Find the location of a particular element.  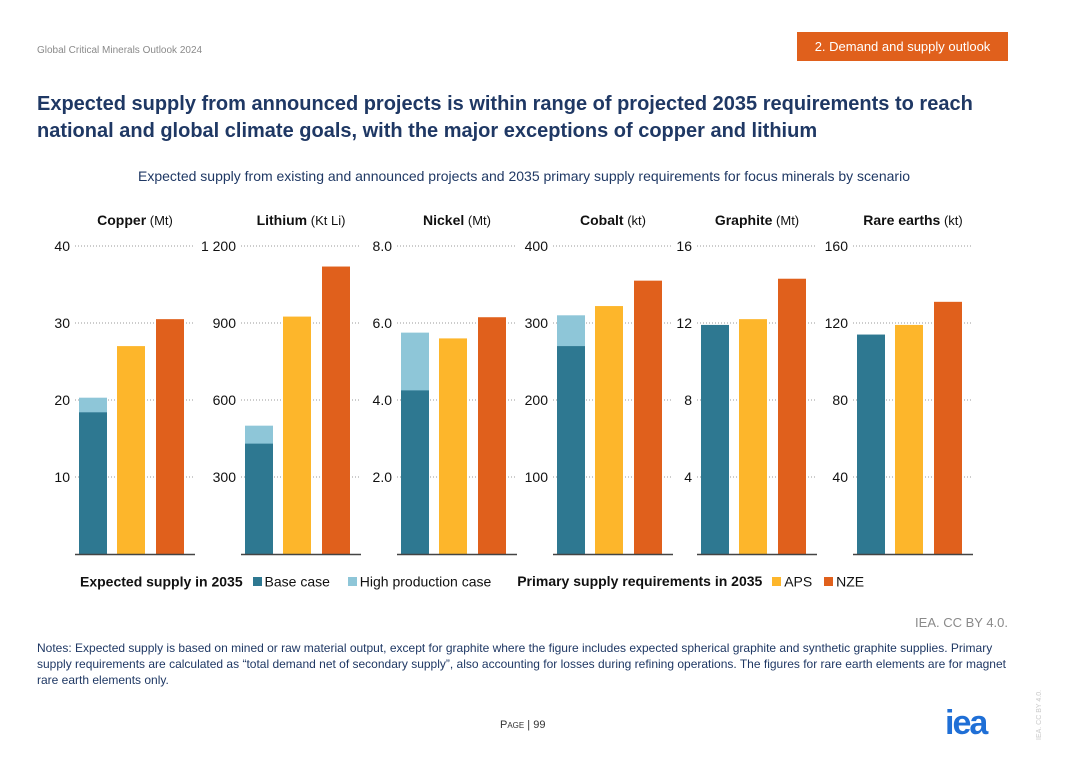

tick-label-nickel: 2.0 is located at coordinates (383, 477).